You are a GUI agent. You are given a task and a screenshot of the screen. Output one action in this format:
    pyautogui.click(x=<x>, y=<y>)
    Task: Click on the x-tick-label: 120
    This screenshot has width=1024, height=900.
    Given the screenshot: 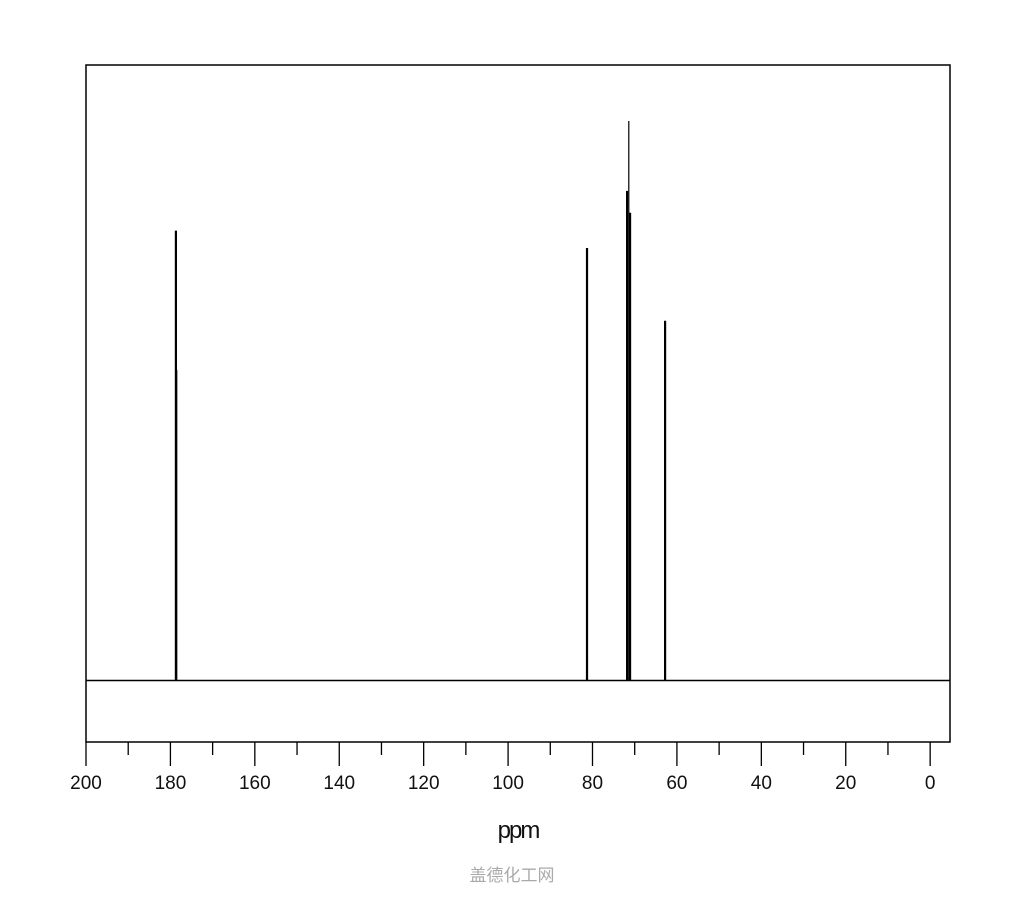 What is the action you would take?
    pyautogui.click(x=424, y=783)
    